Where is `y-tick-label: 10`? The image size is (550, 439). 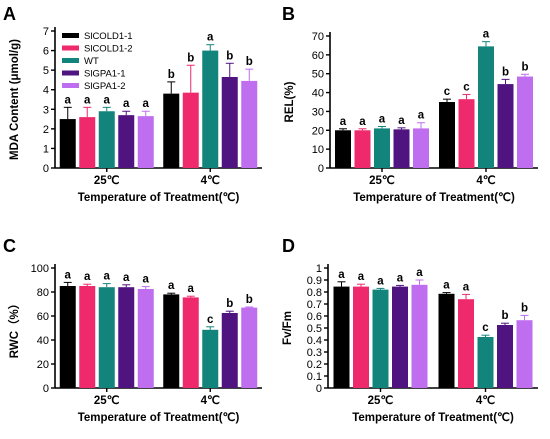
y-tick-label: 10 is located at coordinates (318, 150).